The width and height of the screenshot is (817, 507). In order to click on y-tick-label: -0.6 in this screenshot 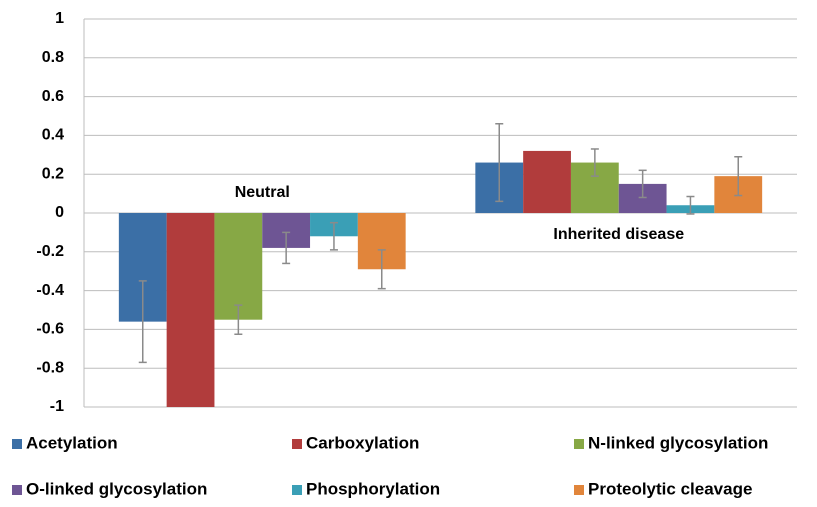, I will do `click(50, 329)`.